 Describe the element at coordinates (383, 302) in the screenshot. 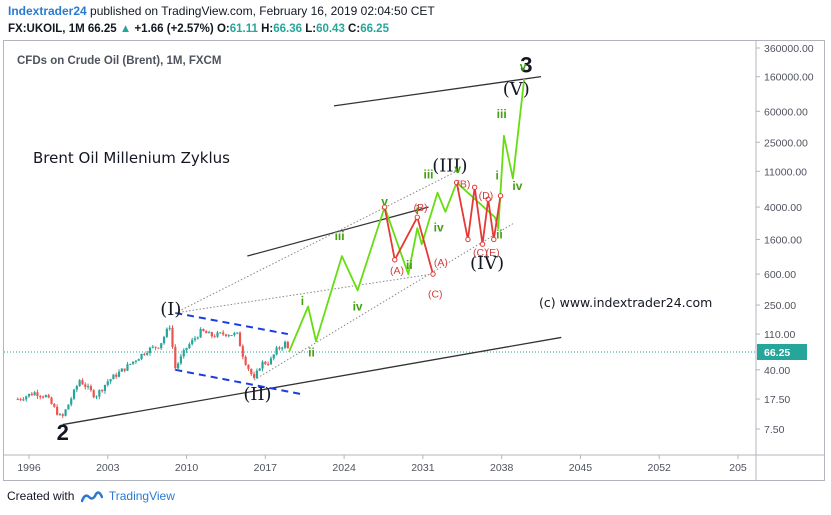

I see `trendline-dotted` at that location.